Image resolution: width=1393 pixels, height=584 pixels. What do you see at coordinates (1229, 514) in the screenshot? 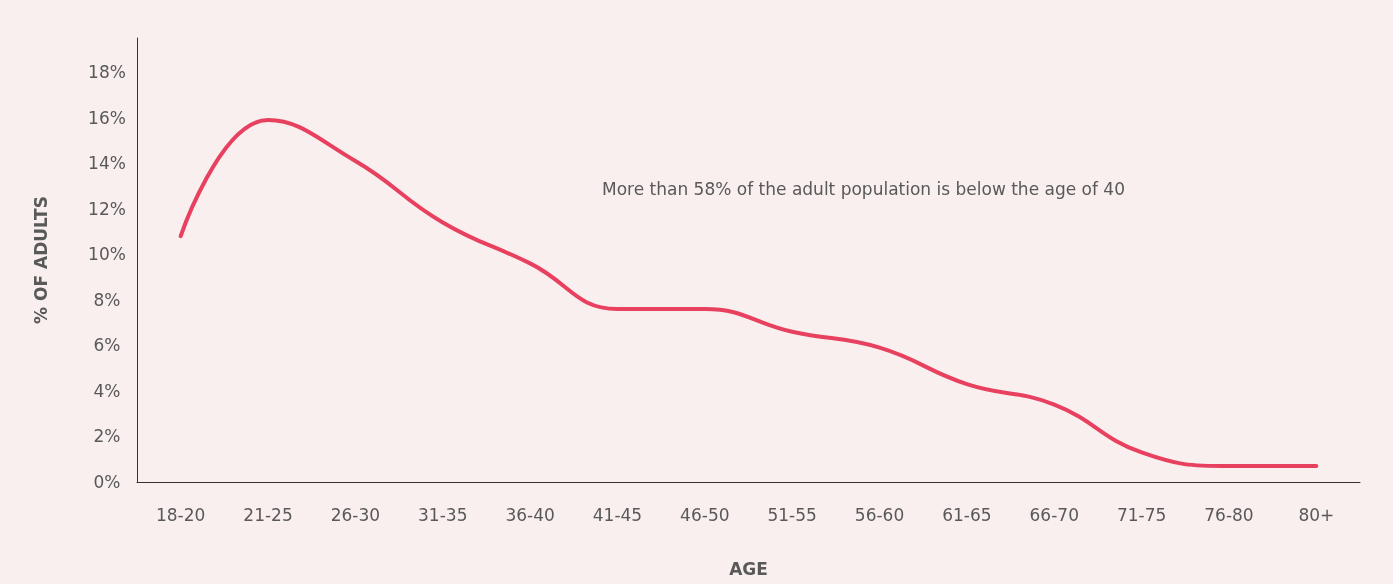
I see `x-tick-label: 76-80` at bounding box center [1229, 514].